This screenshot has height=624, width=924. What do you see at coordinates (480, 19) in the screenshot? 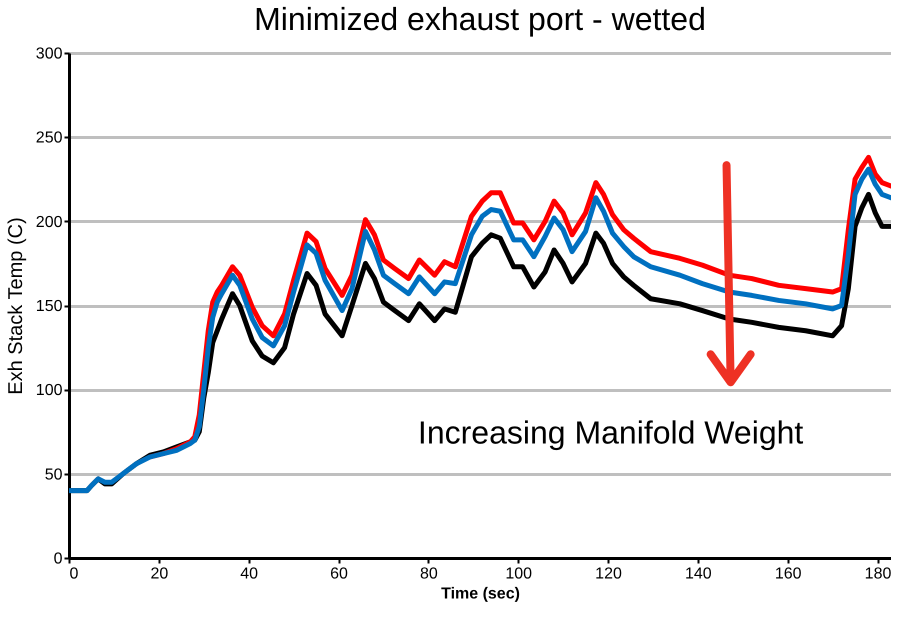
I see `chart-title: Minimized exhaust port - wetted` at bounding box center [480, 19].